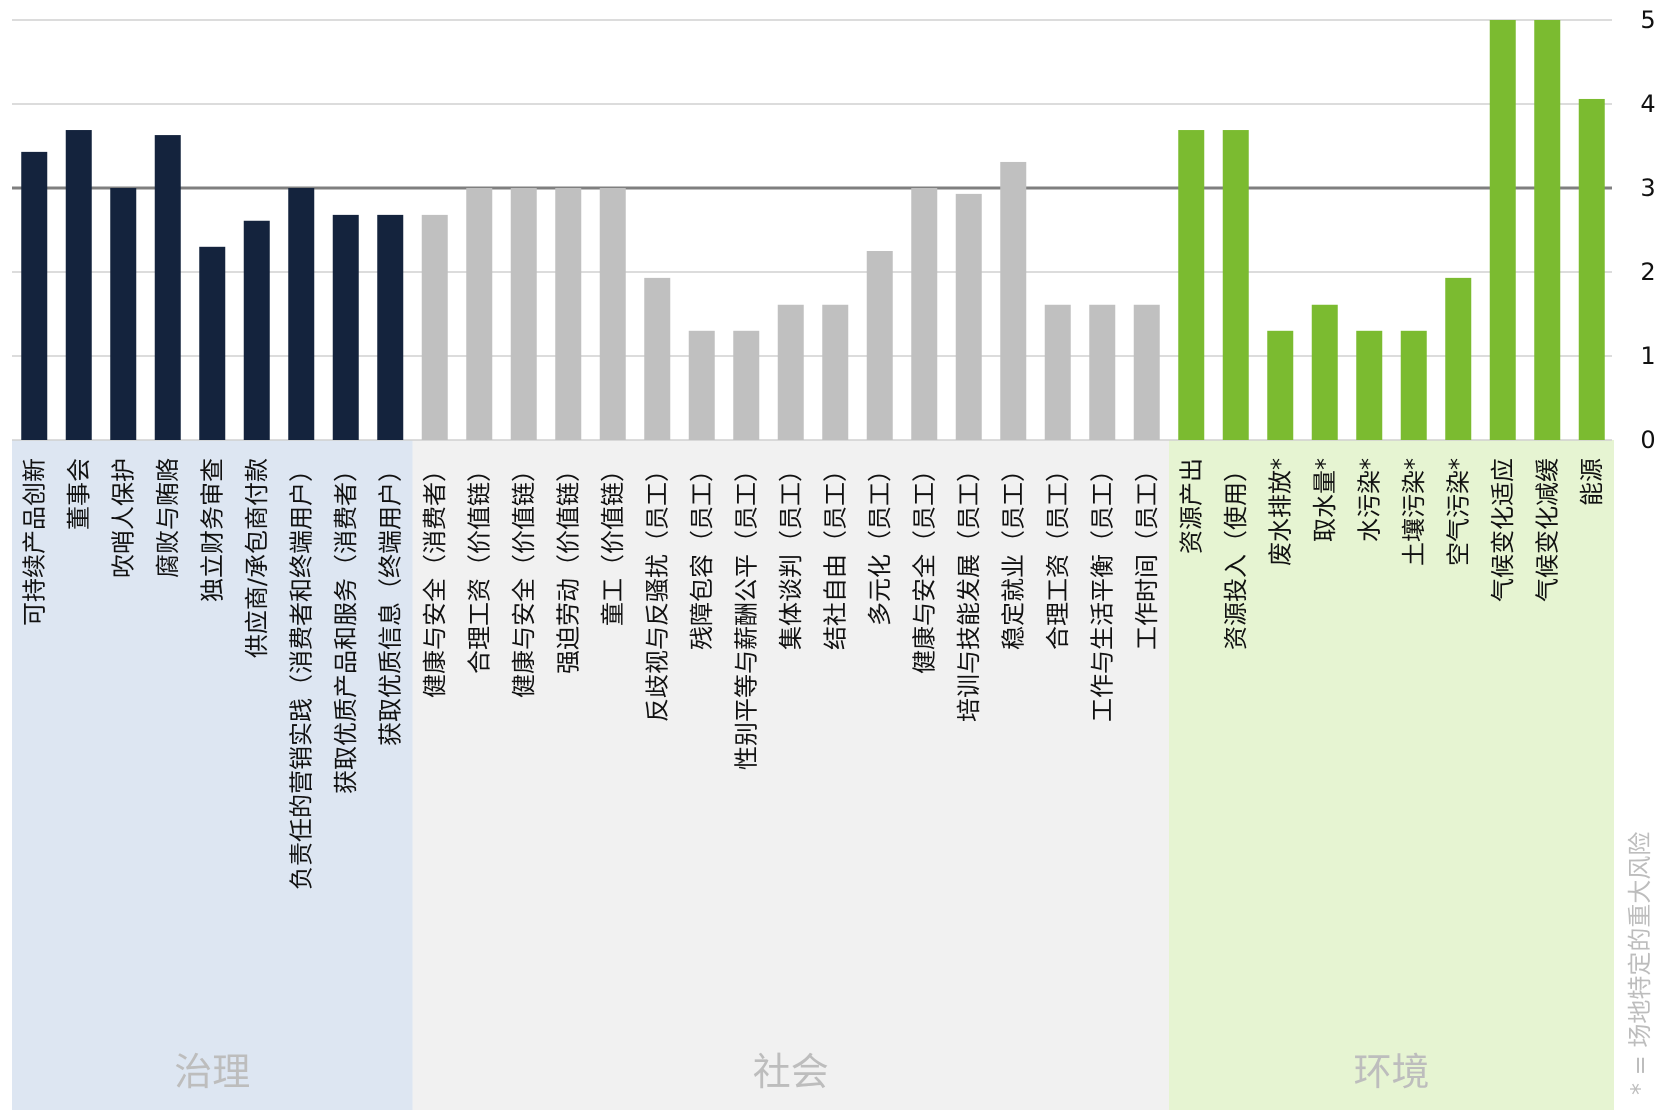 The image size is (1665, 1110). Describe the element at coordinates (1236, 554) in the screenshot. I see `category-label: 资源投入（使用）` at that location.